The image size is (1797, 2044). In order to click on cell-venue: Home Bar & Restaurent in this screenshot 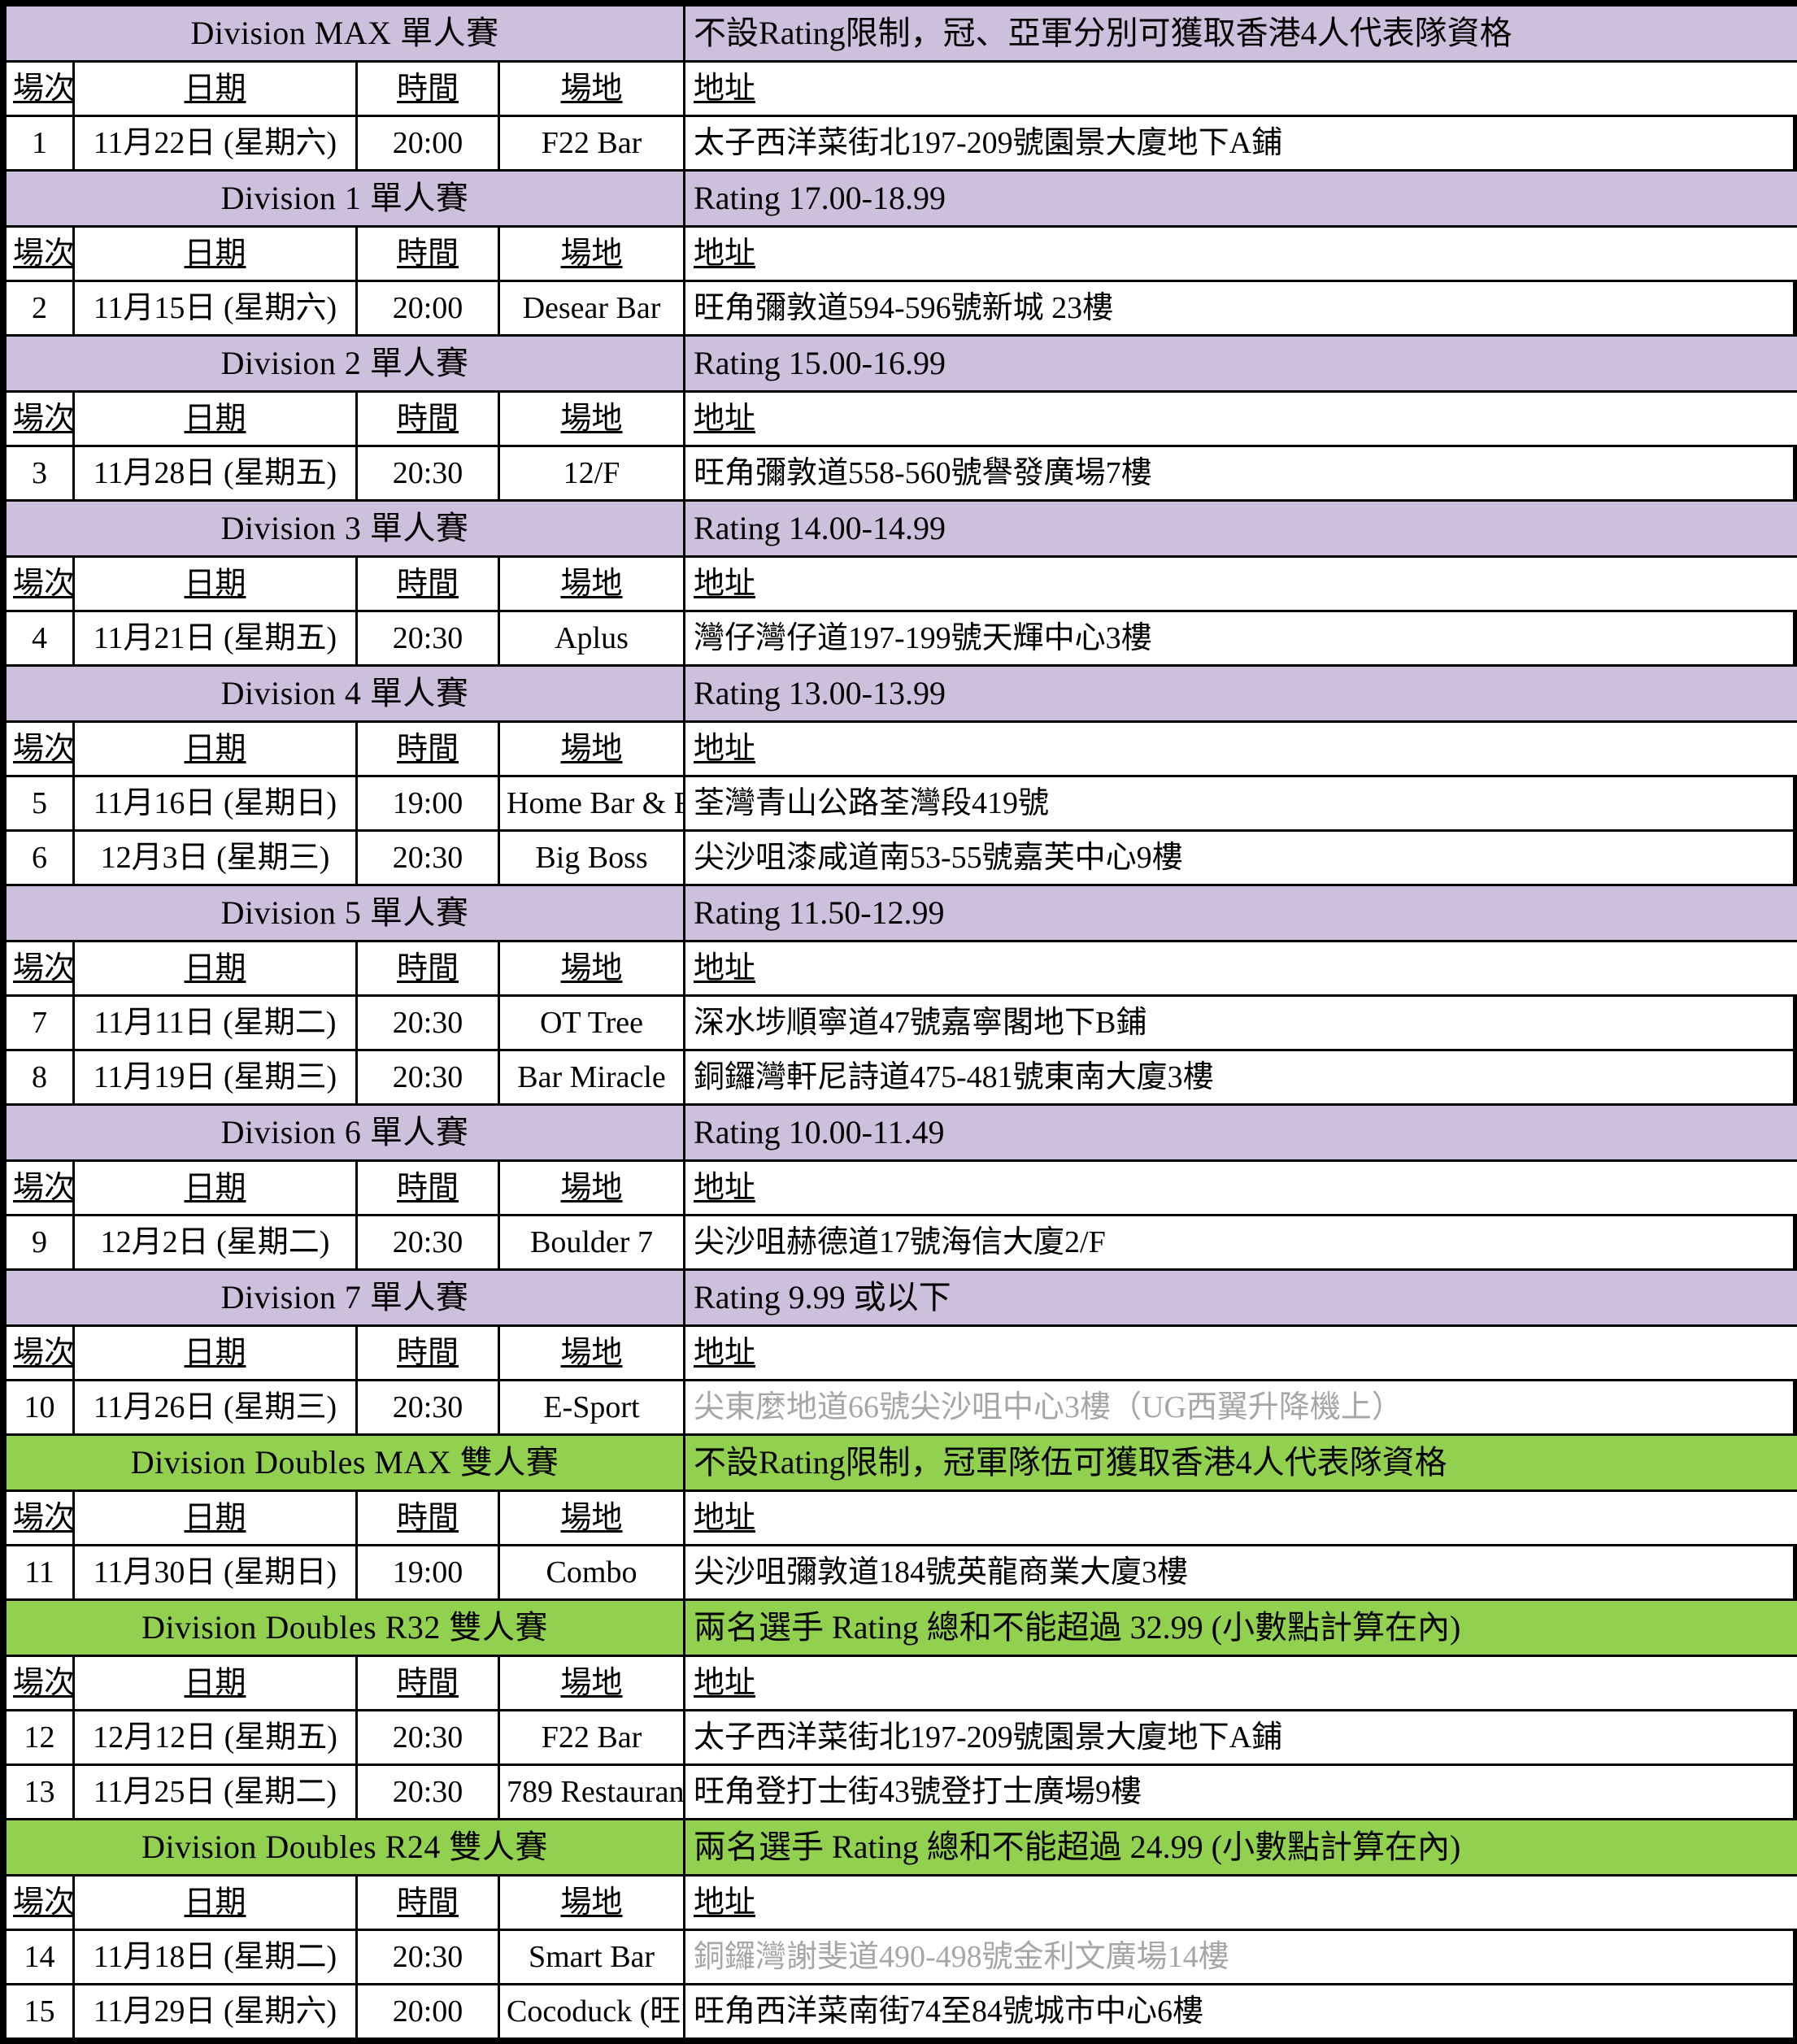, I will do `click(592, 803)`.